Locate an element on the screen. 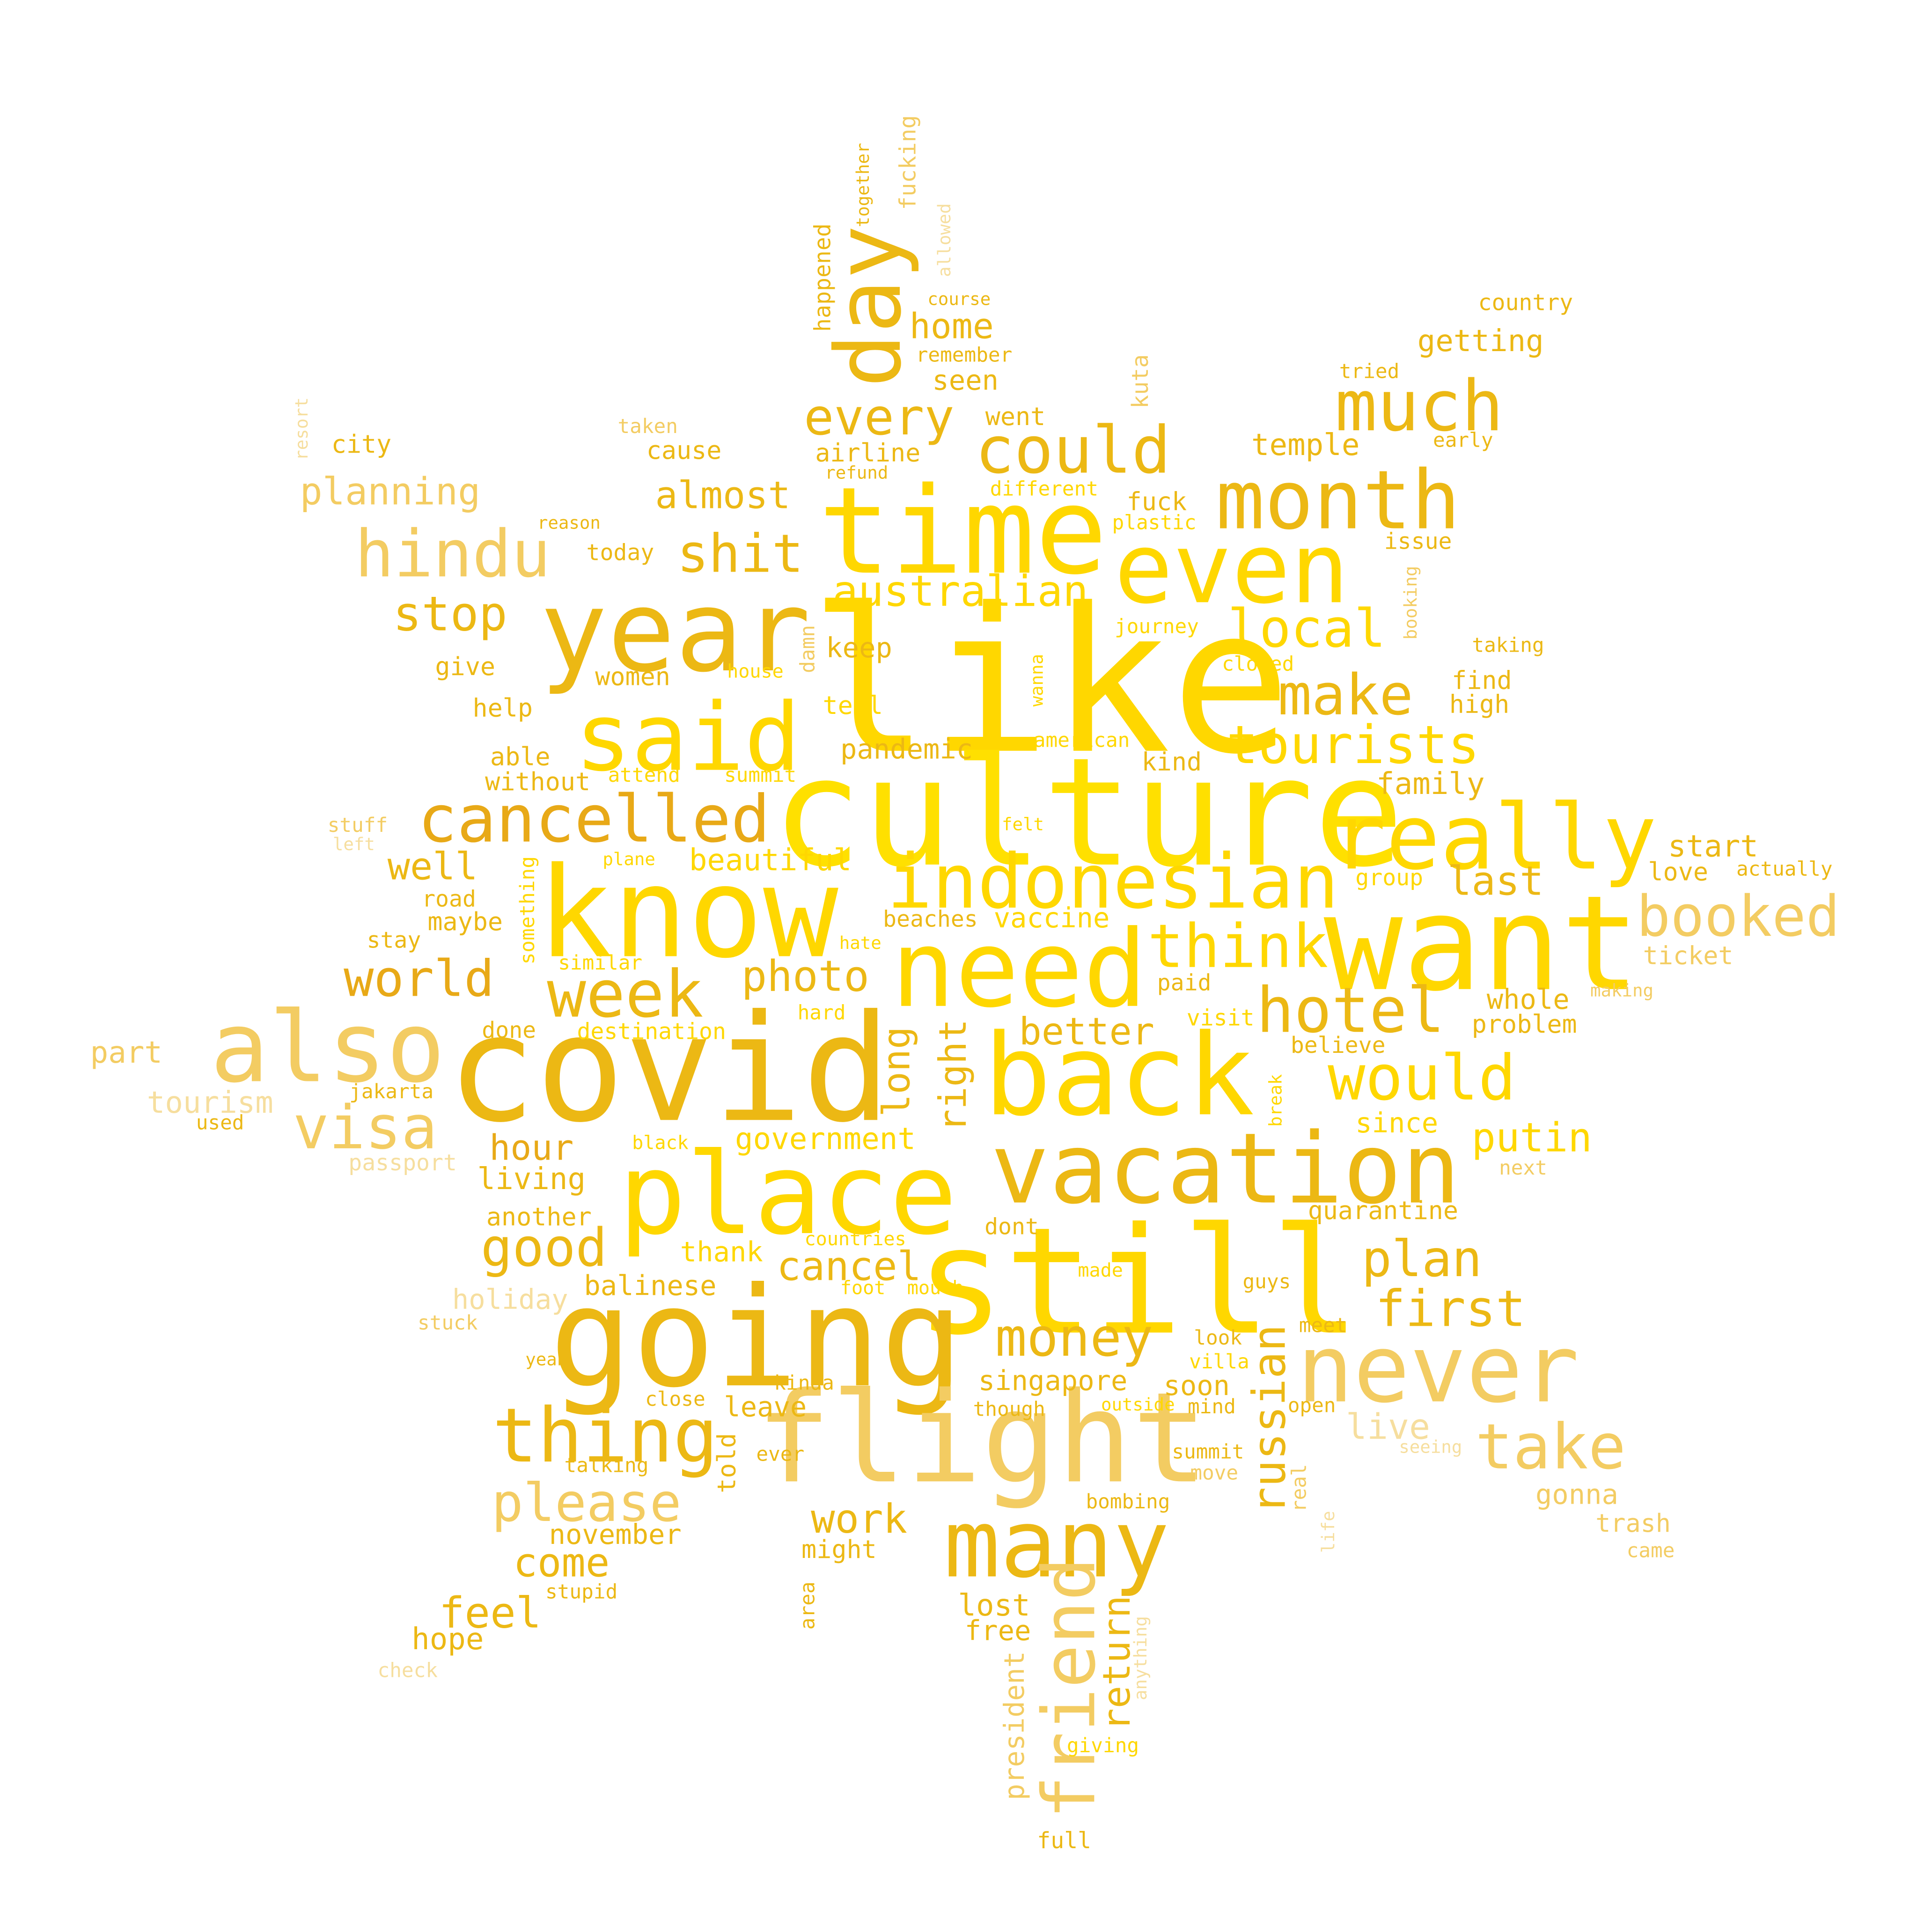  word-indonesian: indonesian is located at coordinates (1113, 882).